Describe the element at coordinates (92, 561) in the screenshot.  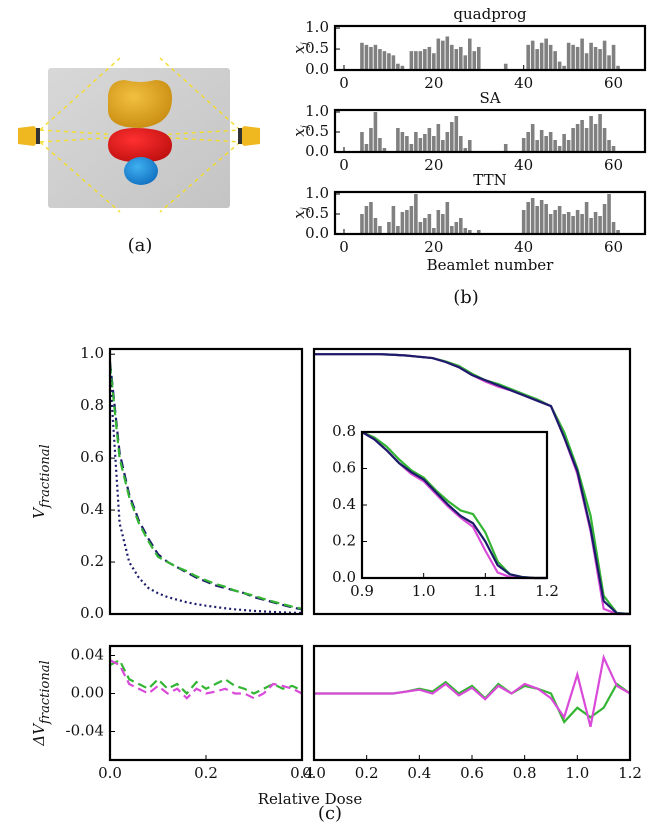
I see `y-tick-label: 0.2` at that location.